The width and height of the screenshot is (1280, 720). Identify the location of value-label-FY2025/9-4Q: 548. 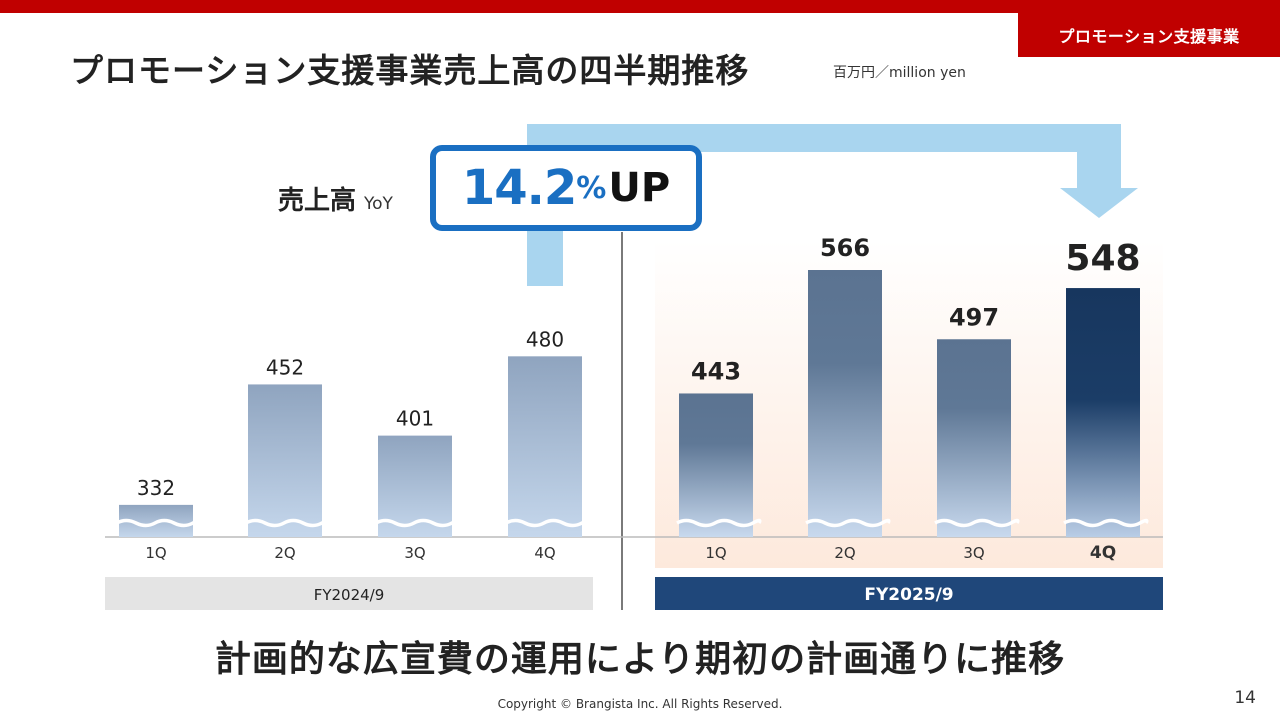
(1102, 258).